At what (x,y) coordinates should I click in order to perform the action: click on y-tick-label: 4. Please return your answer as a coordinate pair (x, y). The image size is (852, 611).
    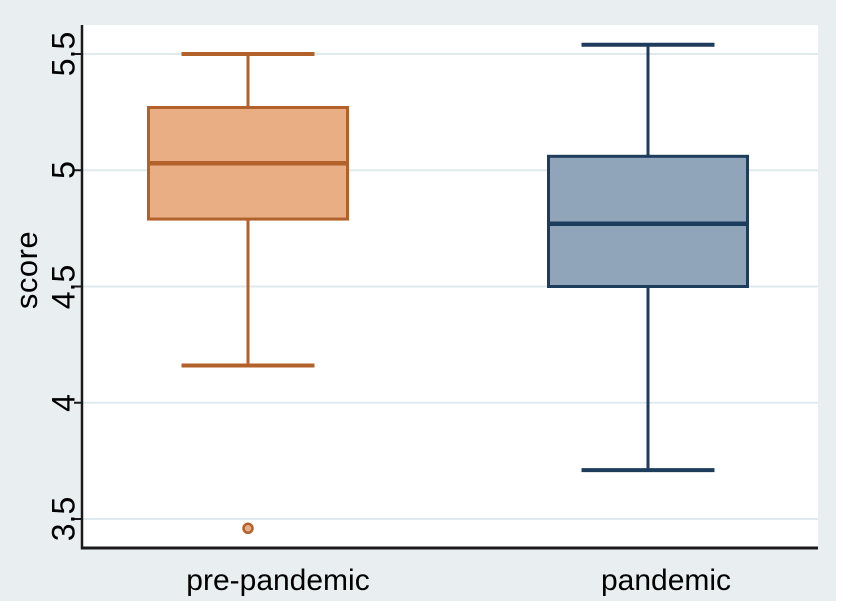
    Looking at the image, I should click on (63, 402).